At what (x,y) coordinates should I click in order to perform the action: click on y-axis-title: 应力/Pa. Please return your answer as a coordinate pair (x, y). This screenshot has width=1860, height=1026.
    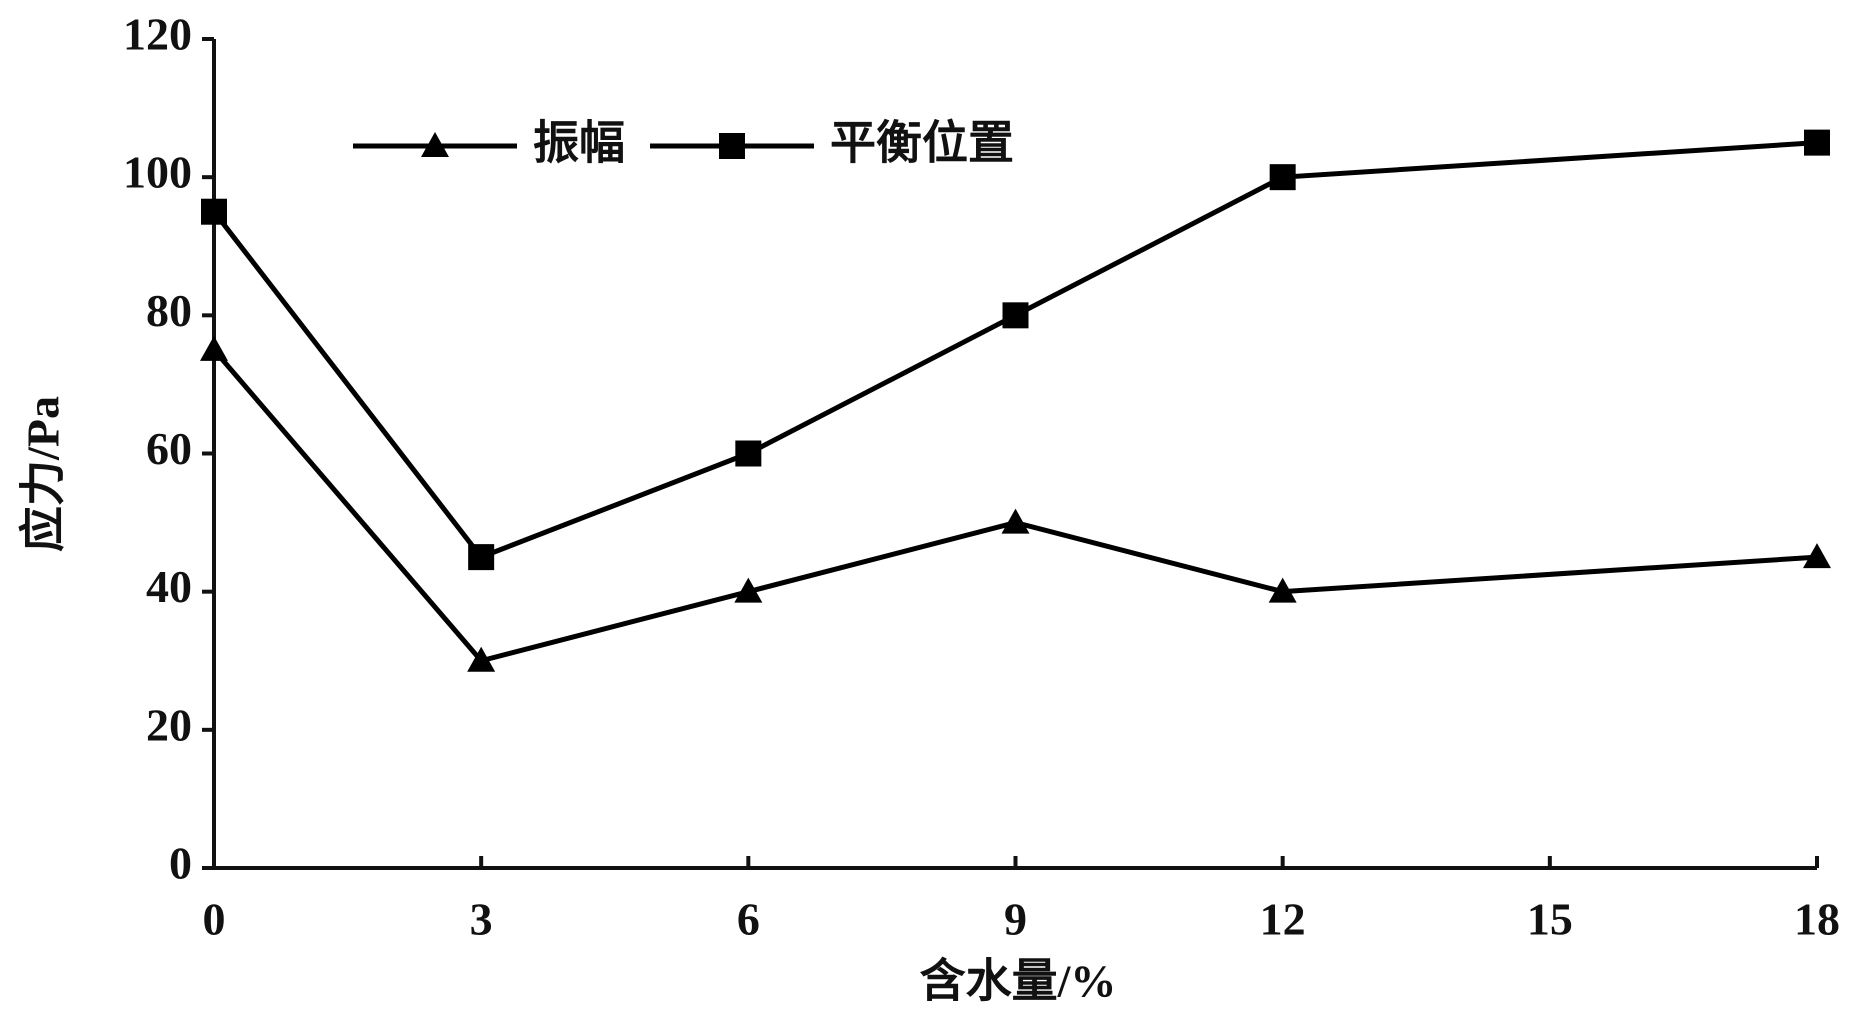
    Looking at the image, I should click on (43, 474).